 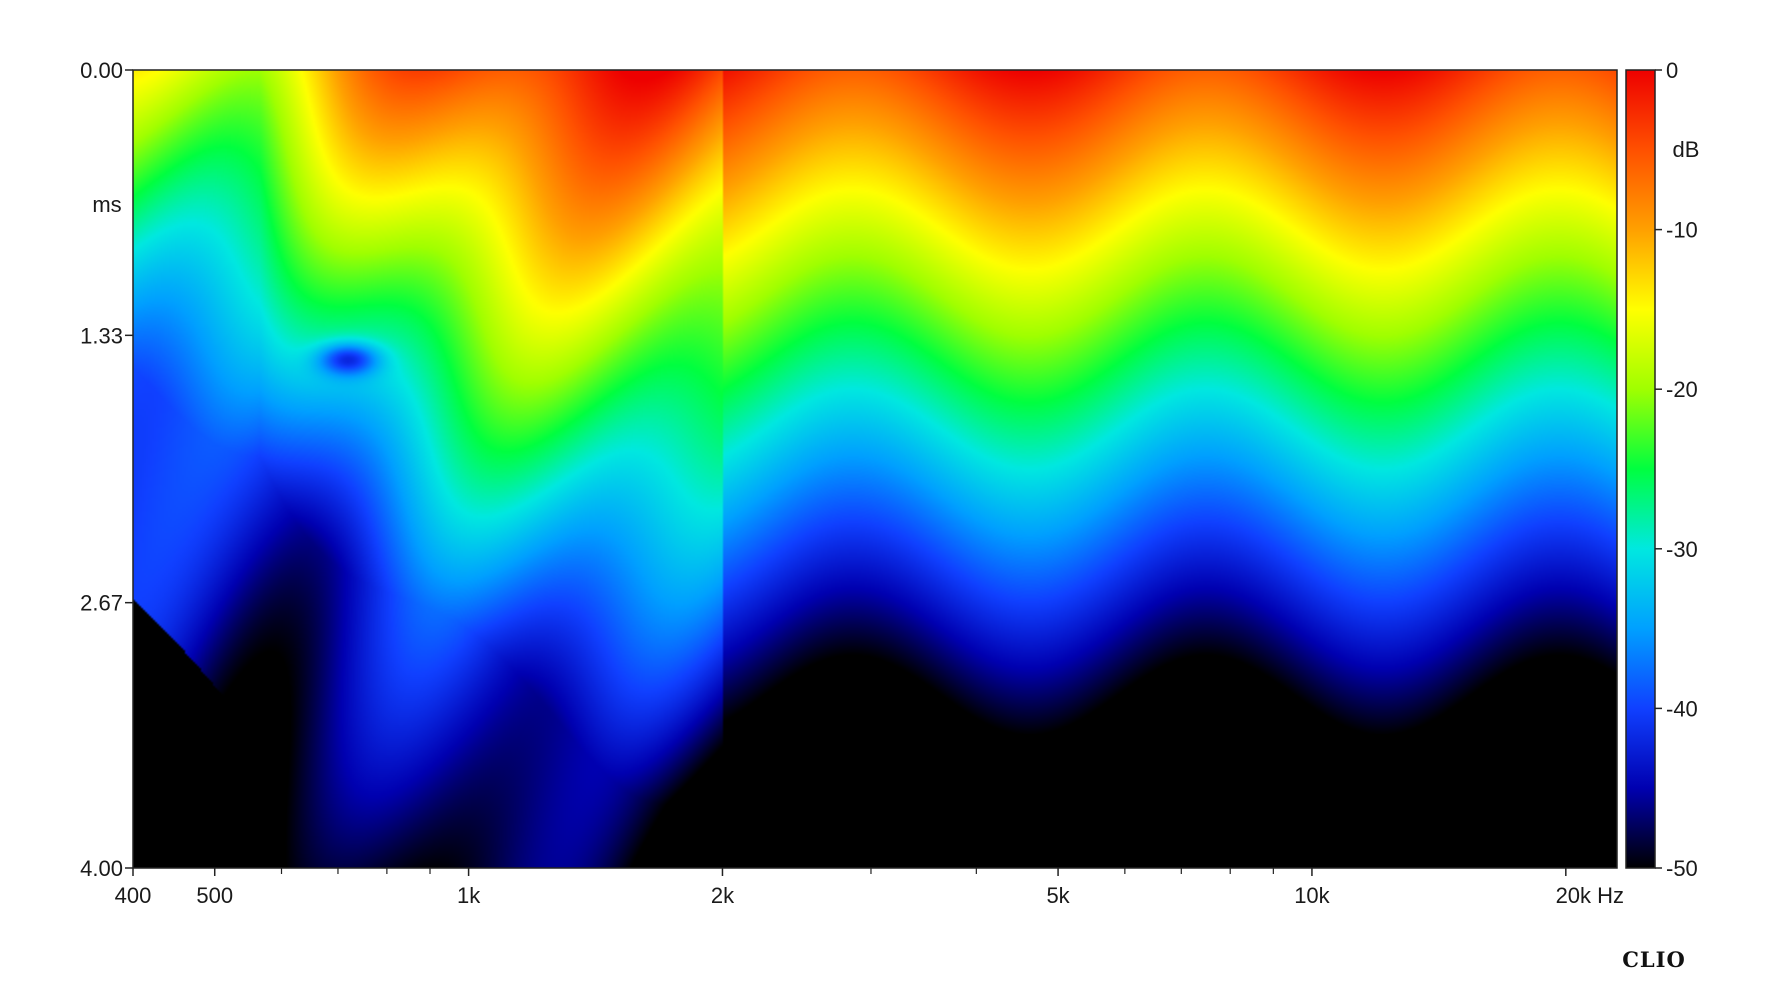 What do you see at coordinates (101, 868) in the screenshot?
I see `y-tick-label: 4.00` at bounding box center [101, 868].